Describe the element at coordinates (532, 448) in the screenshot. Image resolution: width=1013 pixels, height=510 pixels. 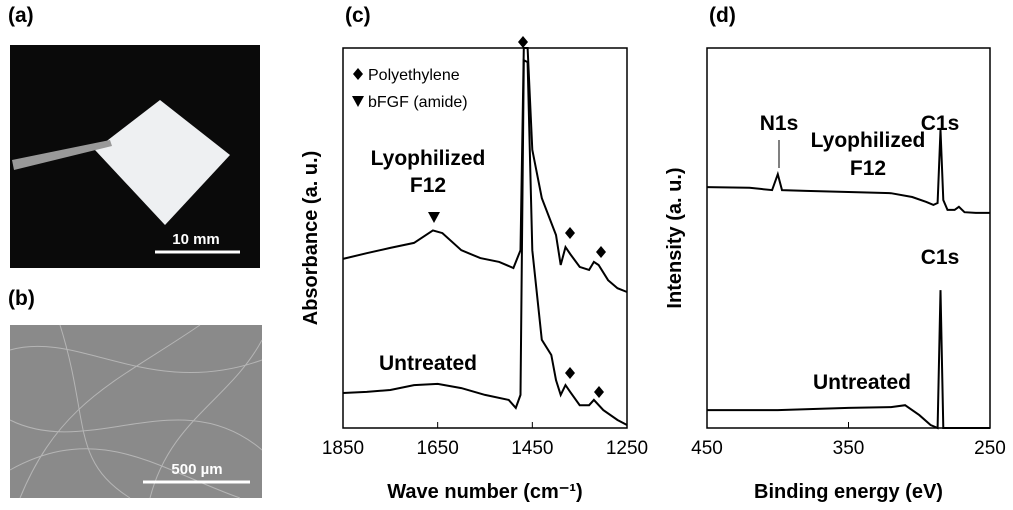
I see `x-tick-label: 1450` at that location.